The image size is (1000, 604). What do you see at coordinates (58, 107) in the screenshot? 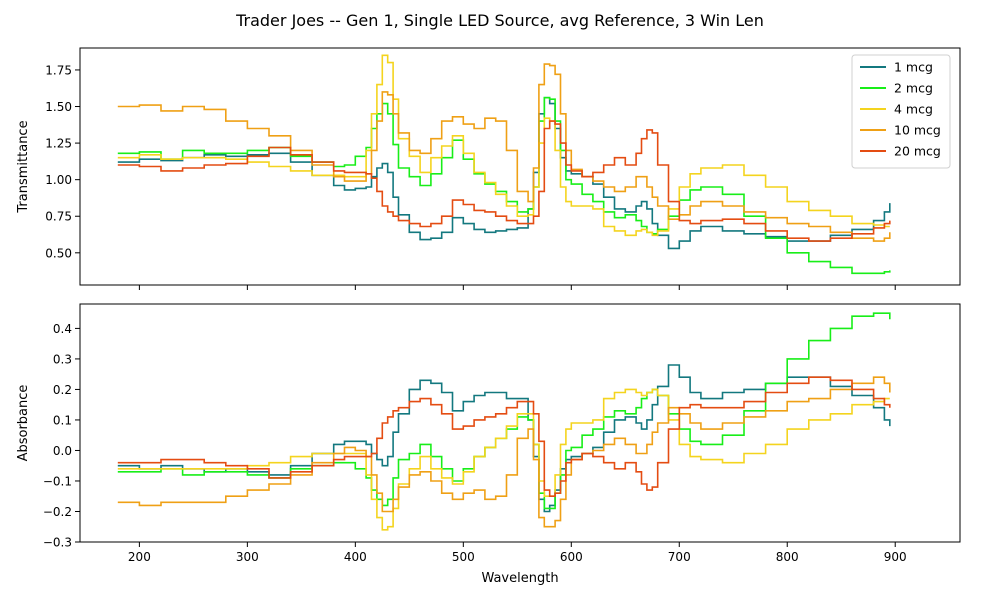
I see `y-tick-label: 1.50` at bounding box center [58, 107].